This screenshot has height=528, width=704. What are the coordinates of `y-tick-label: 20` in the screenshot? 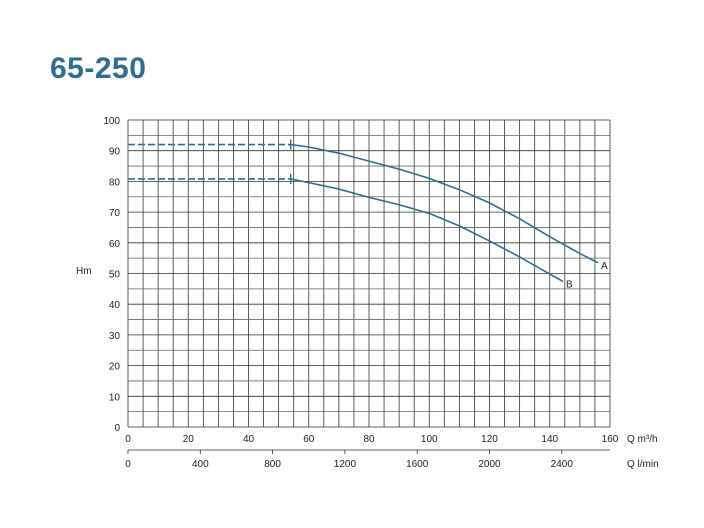 It's located at (115, 367).